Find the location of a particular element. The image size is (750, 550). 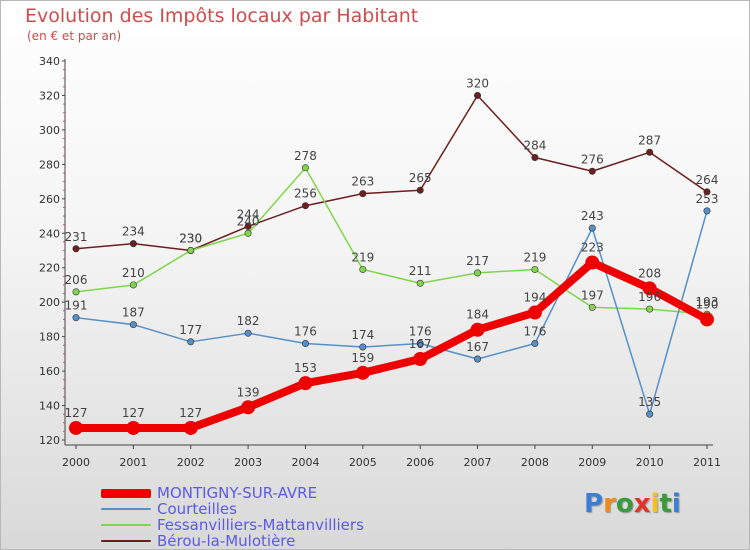

data-label-fessanvilliers-mattanvilliers: 206 is located at coordinates (76, 280).